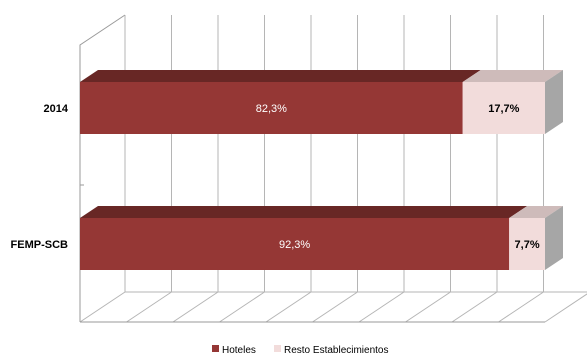 This screenshot has height=358, width=587. What do you see at coordinates (56, 109) in the screenshot?
I see `category-label-2014: 2014` at bounding box center [56, 109].